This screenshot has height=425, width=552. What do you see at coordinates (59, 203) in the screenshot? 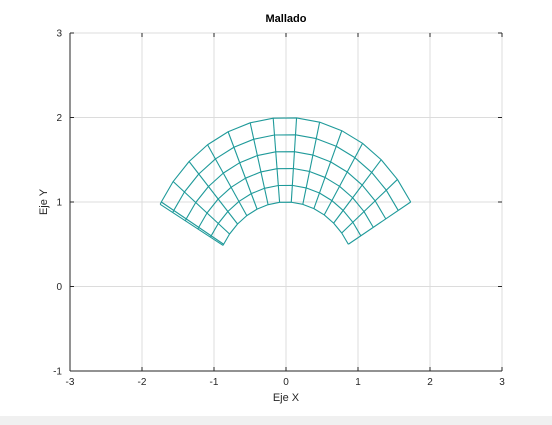
I see `y-tick-label: 1` at bounding box center [59, 203].